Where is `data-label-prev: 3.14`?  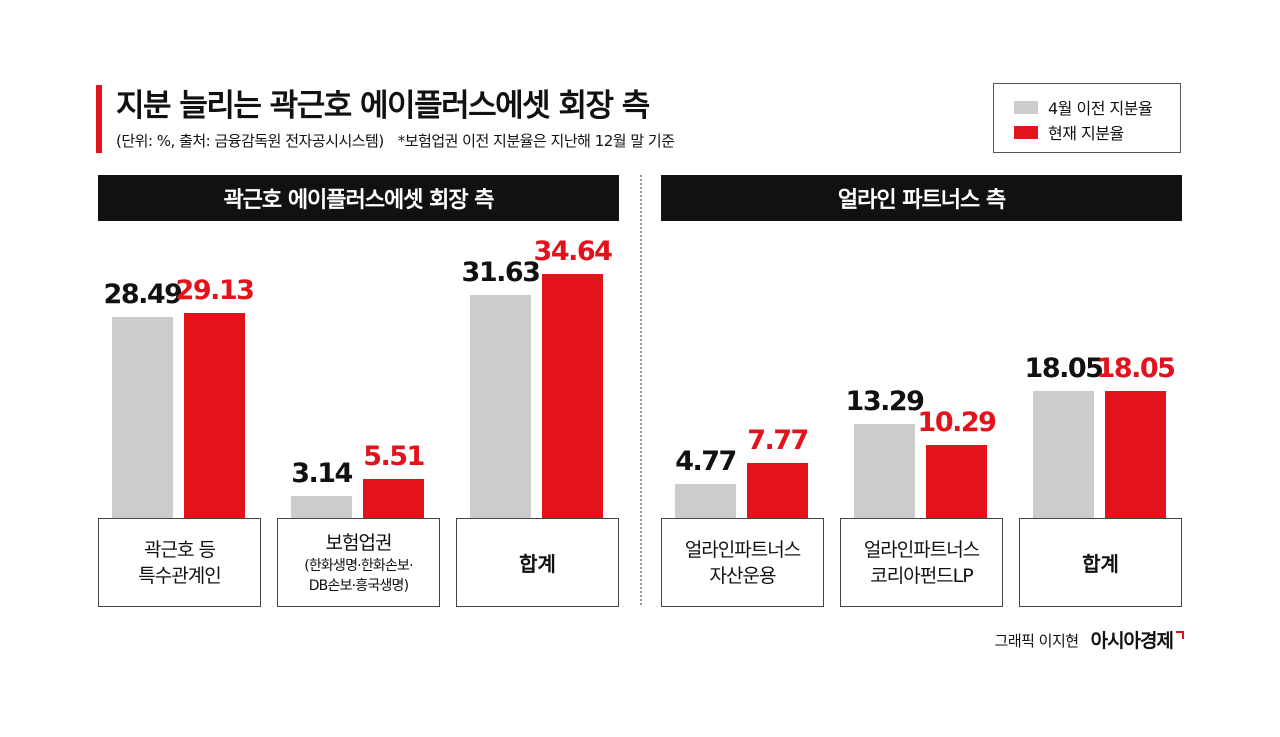 data-label-prev: 3.14 is located at coordinates (322, 473).